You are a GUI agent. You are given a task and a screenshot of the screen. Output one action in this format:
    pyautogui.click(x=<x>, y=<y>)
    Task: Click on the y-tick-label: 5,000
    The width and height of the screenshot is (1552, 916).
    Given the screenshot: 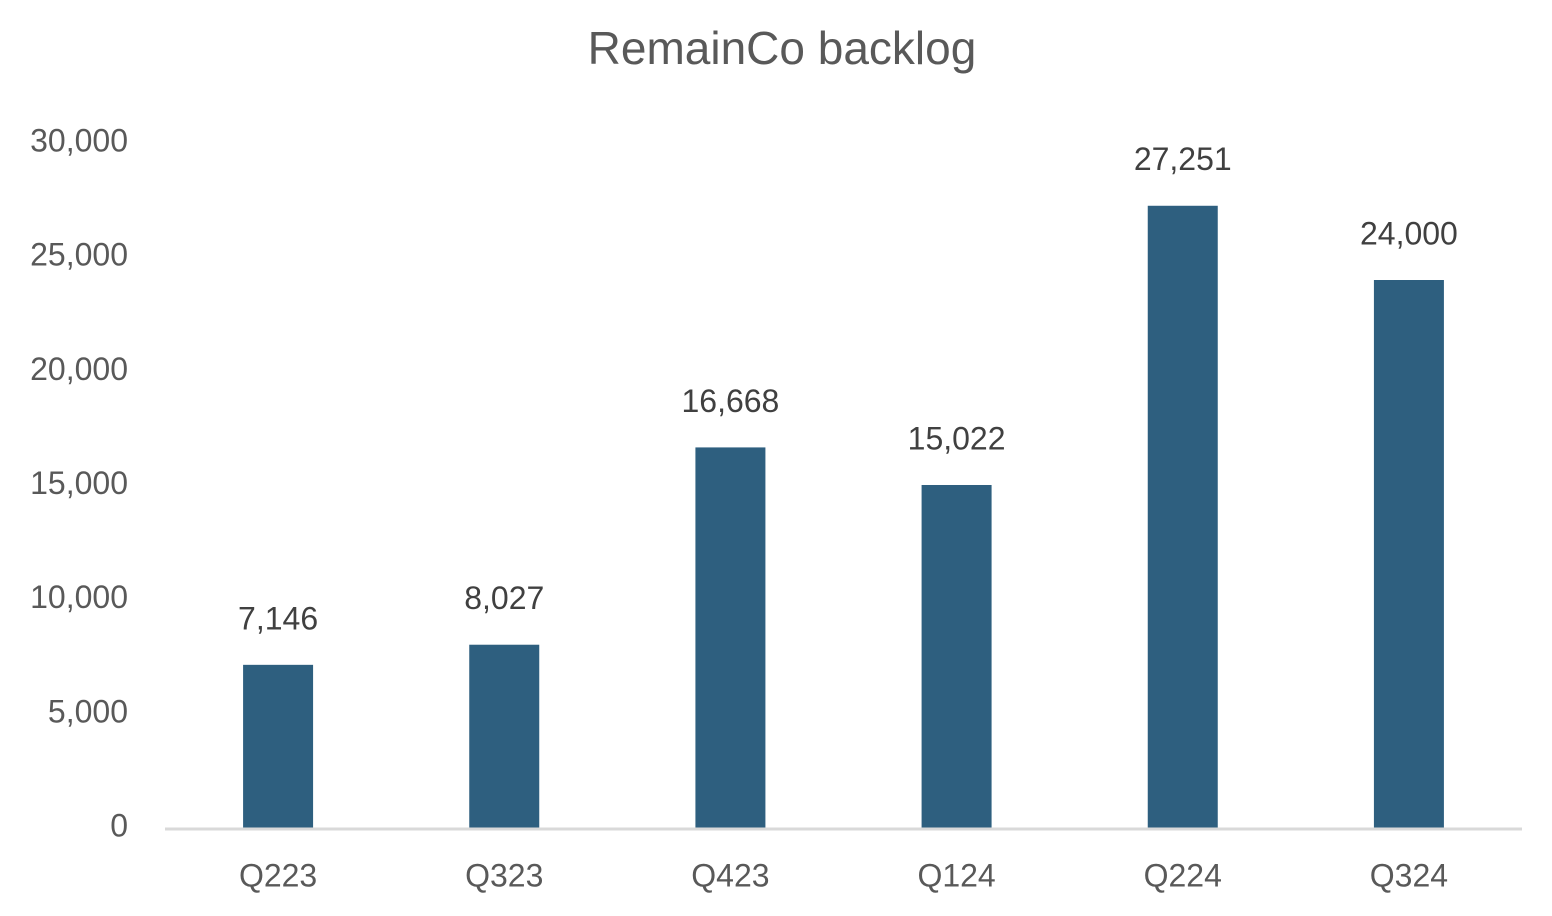 What is the action you would take?
    pyautogui.click(x=88, y=711)
    